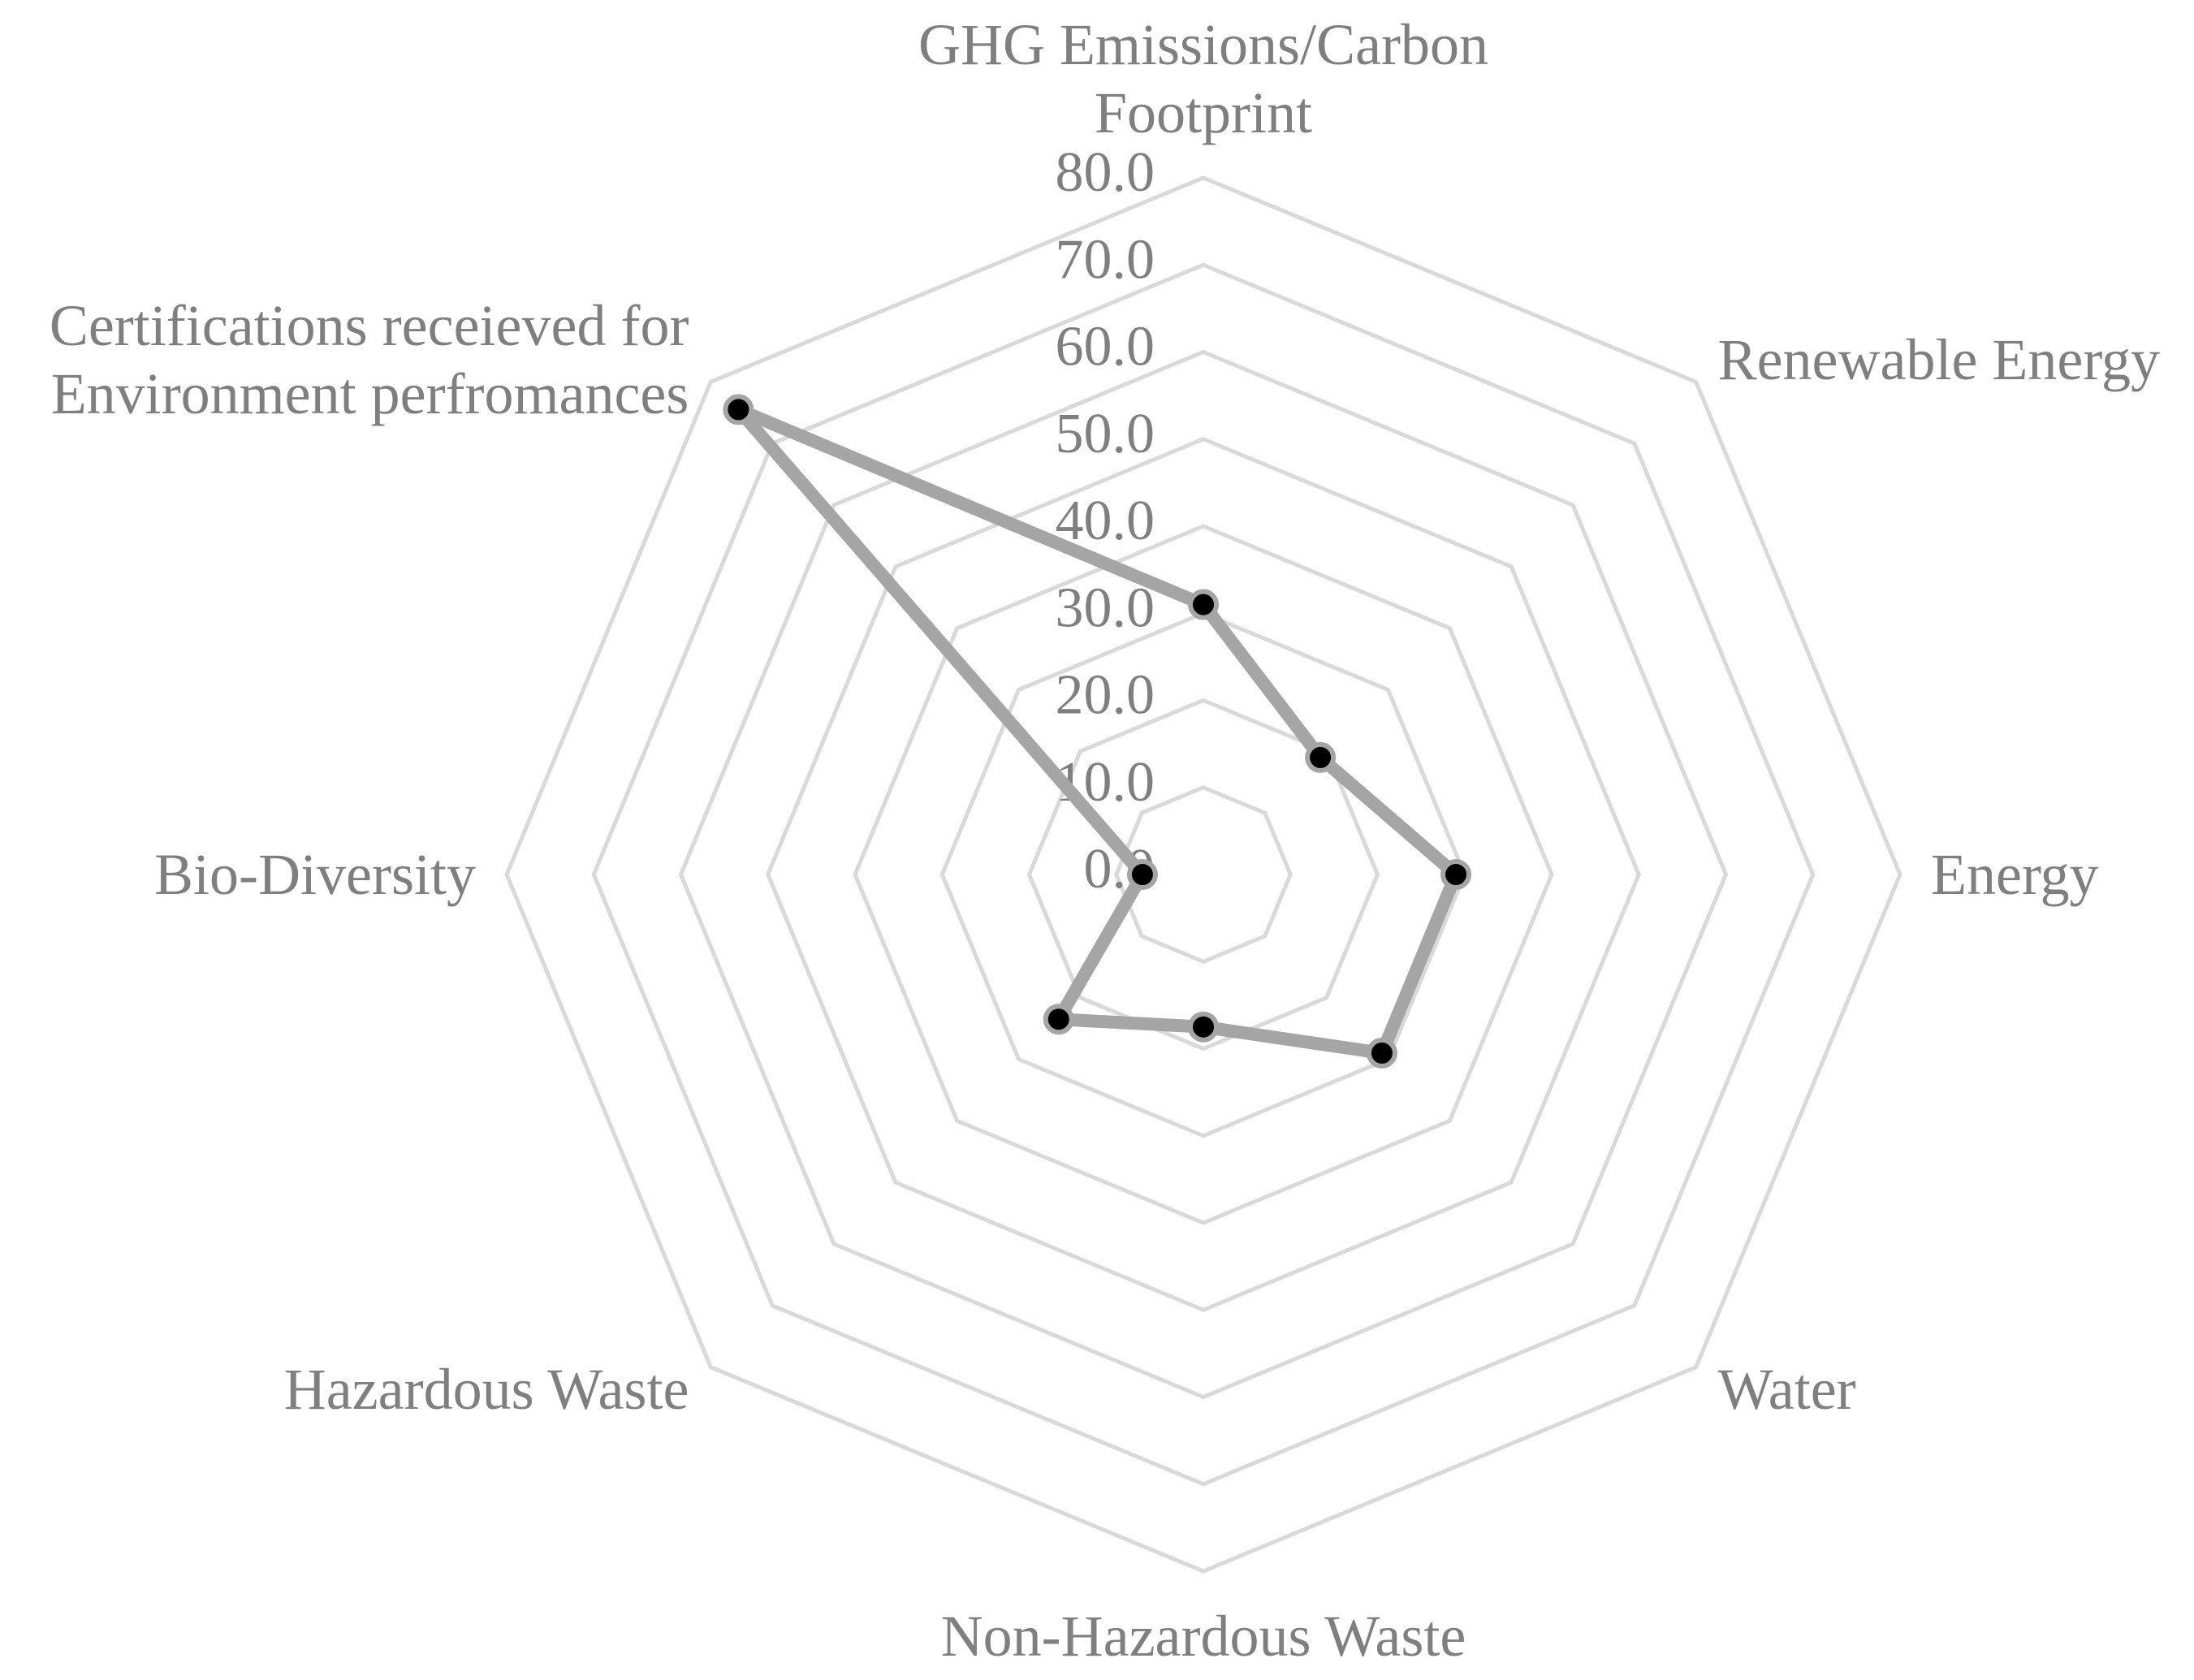  Describe the element at coordinates (1939, 360) in the screenshot. I see `category-label: Renewable Energy` at that location.